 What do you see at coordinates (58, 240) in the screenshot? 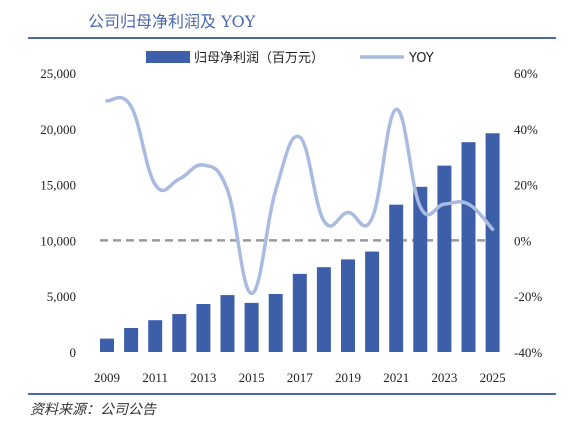
I see `left-tick-label: 10,000` at bounding box center [58, 240].